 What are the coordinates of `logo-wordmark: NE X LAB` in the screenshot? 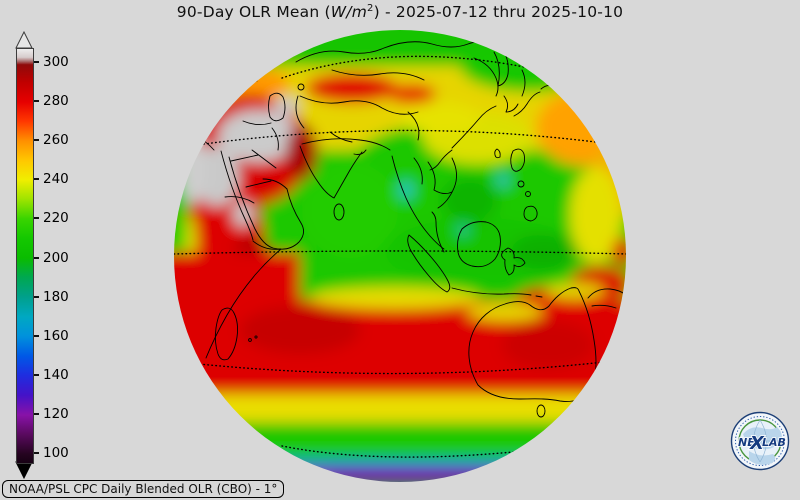 It's located at (762, 443).